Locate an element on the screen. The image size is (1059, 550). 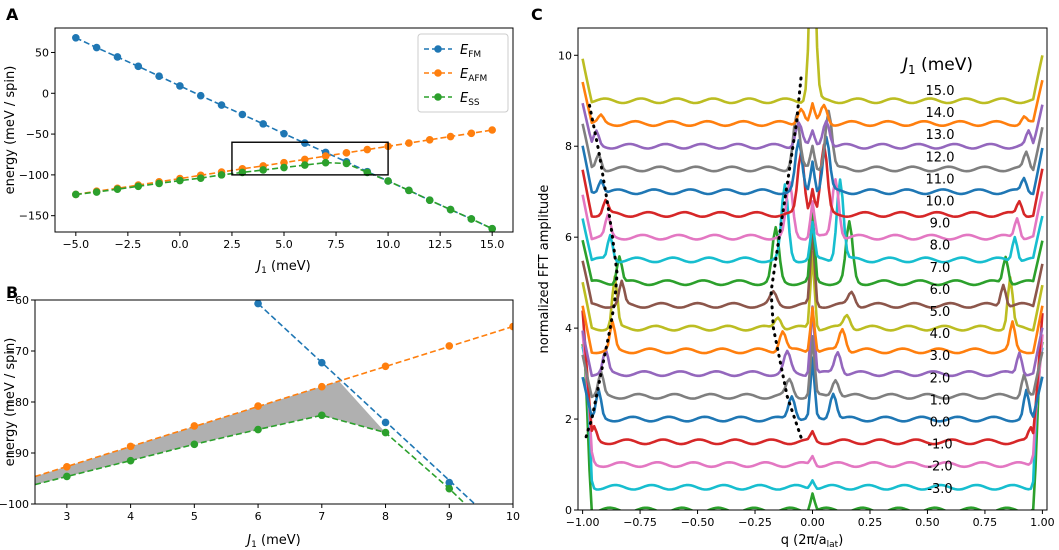
j1-label: 12.0 is located at coordinates (940, 157).